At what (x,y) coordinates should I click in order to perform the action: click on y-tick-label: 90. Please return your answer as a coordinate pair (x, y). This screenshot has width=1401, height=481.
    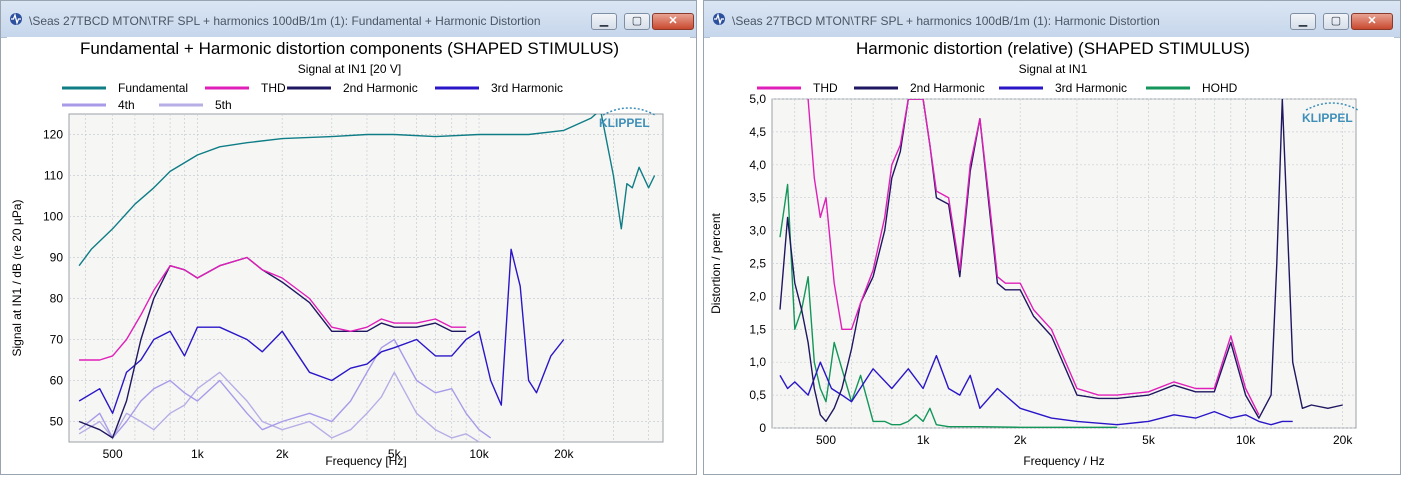
    Looking at the image, I should click on (57, 258).